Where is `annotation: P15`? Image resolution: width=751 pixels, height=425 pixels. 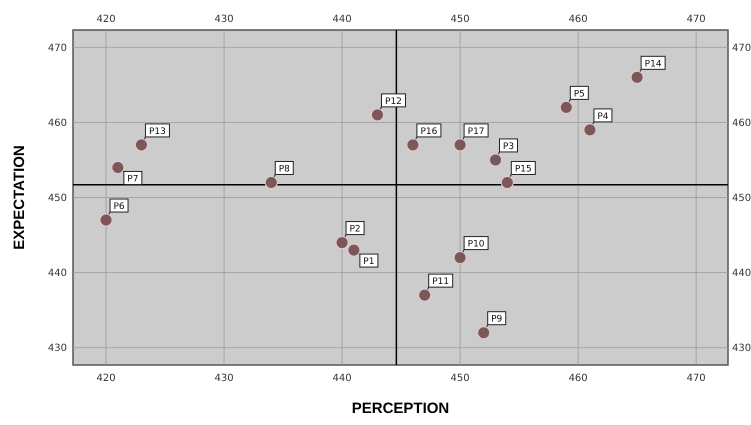
annotation: P15 is located at coordinates (523, 169).